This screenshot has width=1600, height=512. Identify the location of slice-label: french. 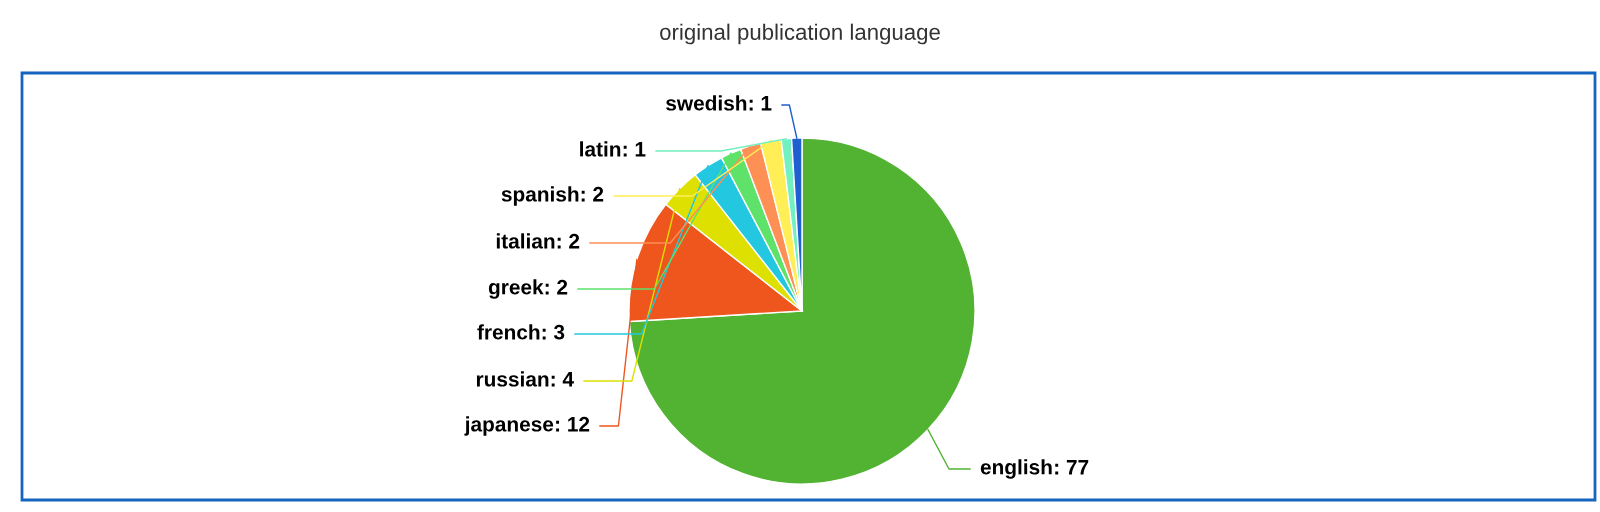
(508, 332).